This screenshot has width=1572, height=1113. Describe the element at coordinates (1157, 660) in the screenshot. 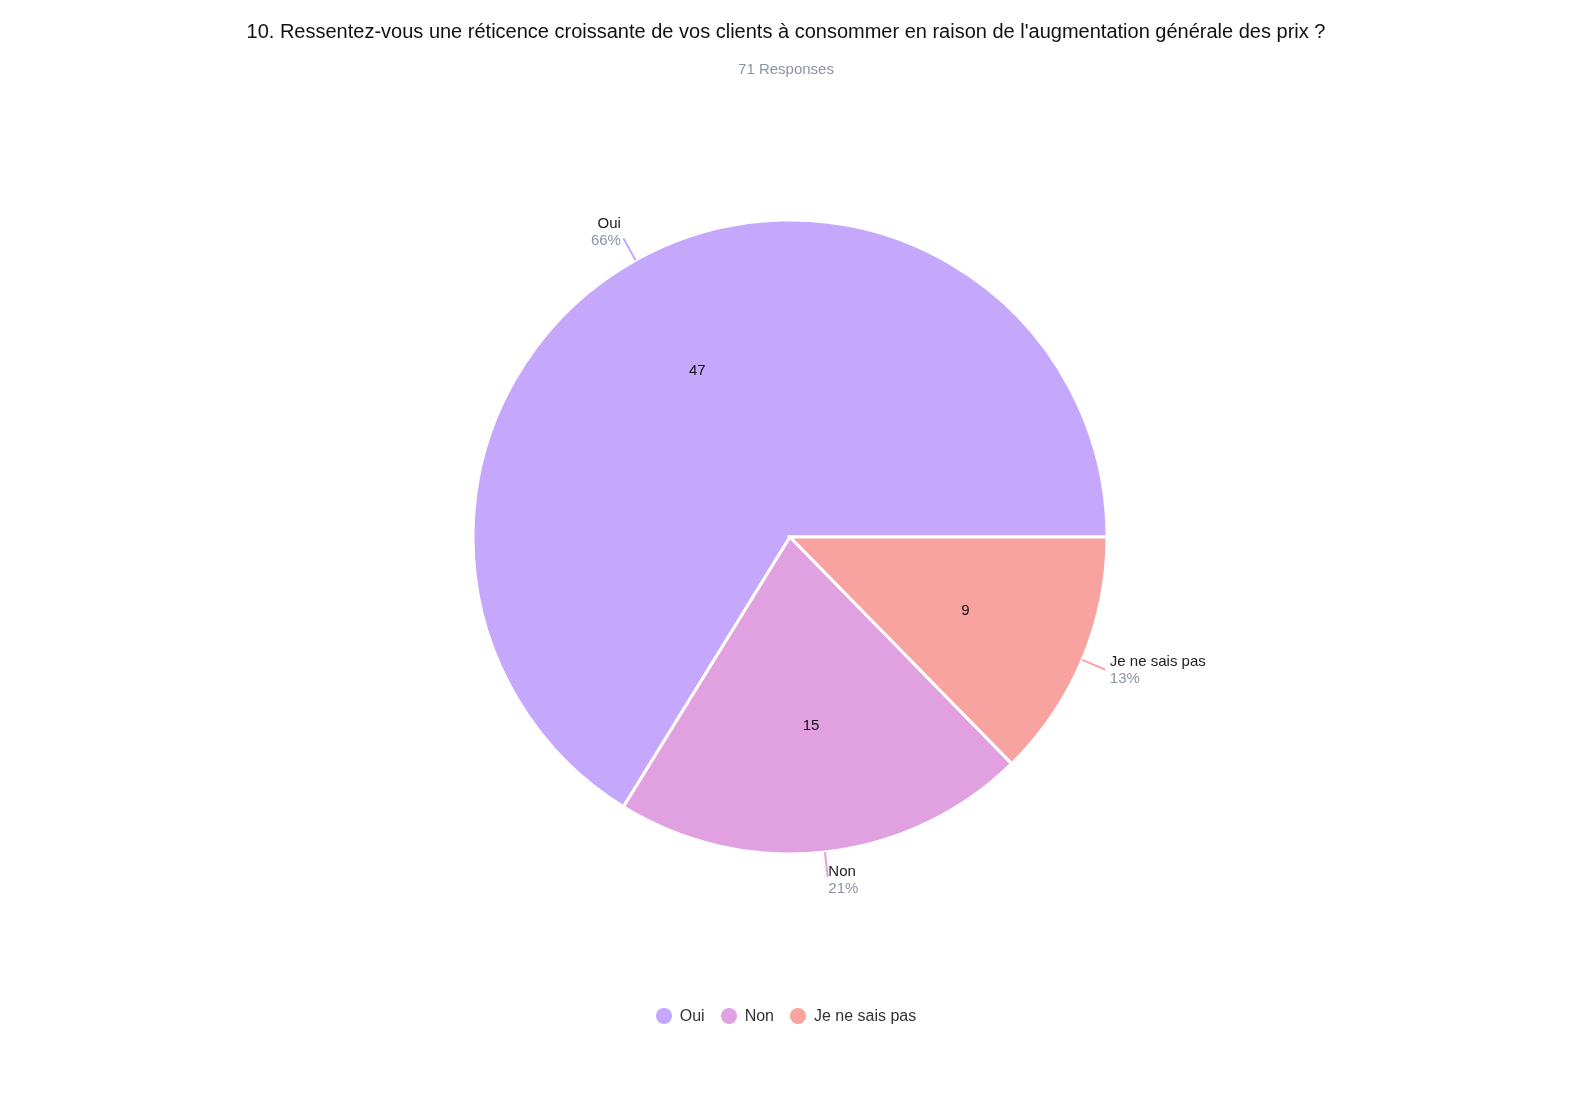

I see `slice-label: Je ne sais pas` at that location.